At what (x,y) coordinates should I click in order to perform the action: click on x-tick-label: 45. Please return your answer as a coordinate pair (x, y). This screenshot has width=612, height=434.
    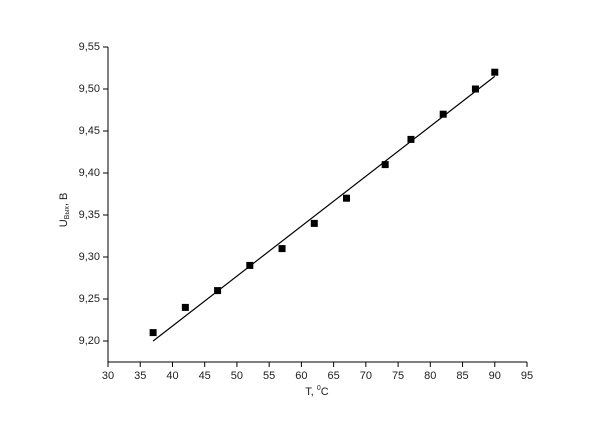
    Looking at the image, I should click on (205, 376).